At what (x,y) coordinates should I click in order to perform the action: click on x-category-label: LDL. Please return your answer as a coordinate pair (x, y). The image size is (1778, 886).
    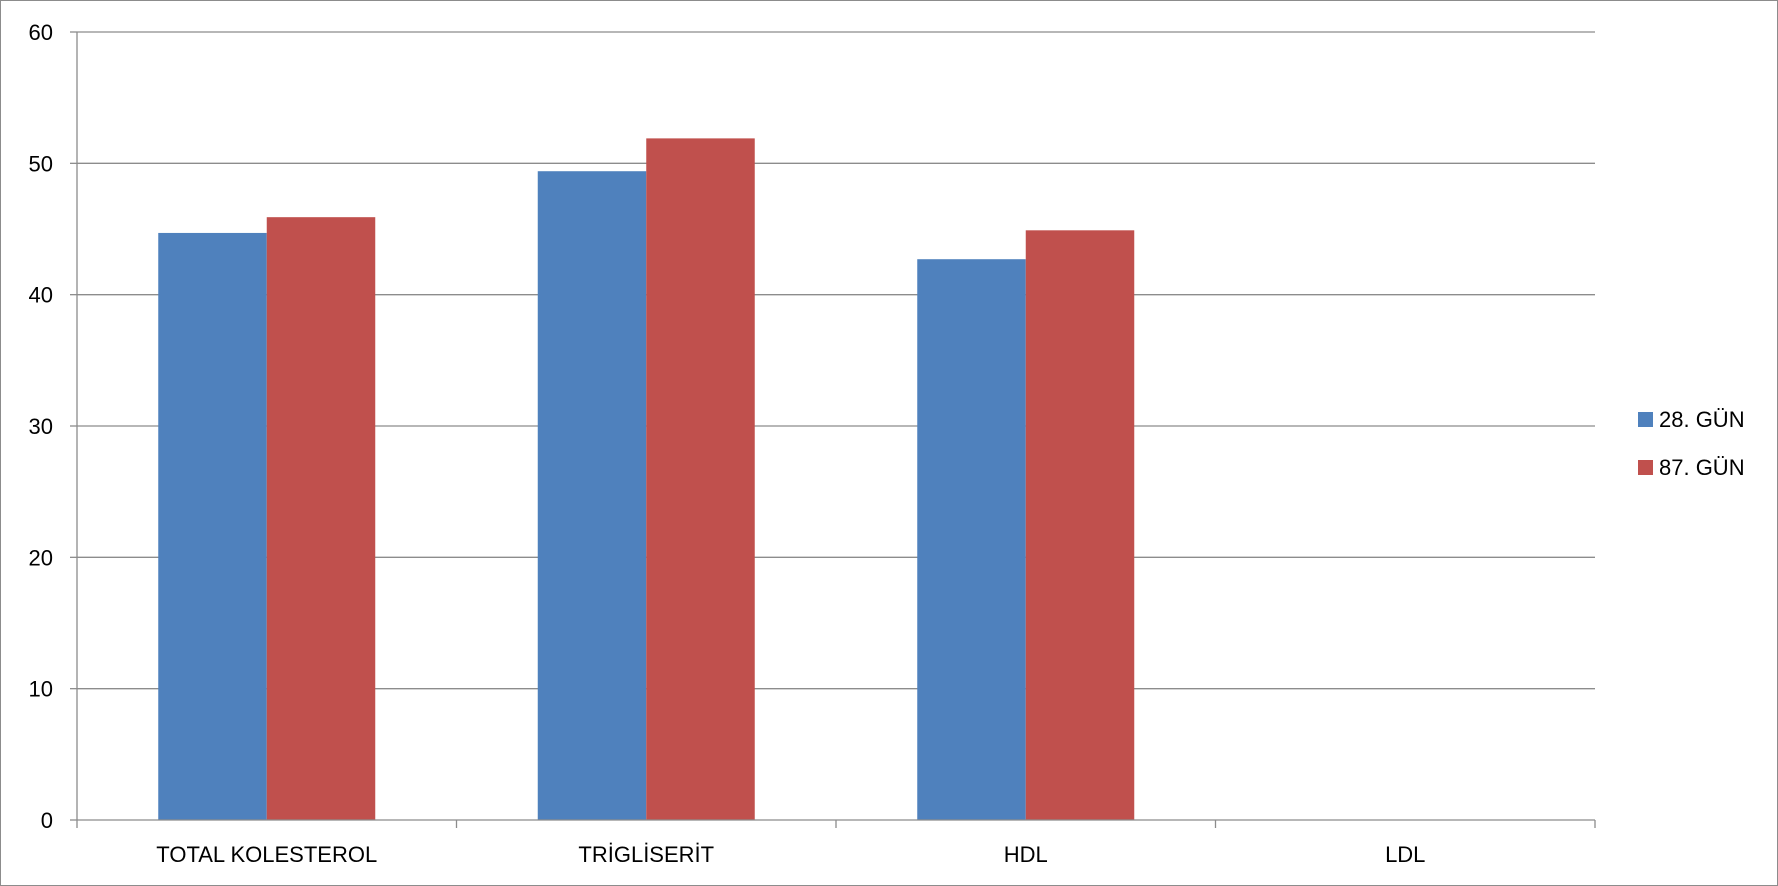
    Looking at the image, I should click on (1405, 854).